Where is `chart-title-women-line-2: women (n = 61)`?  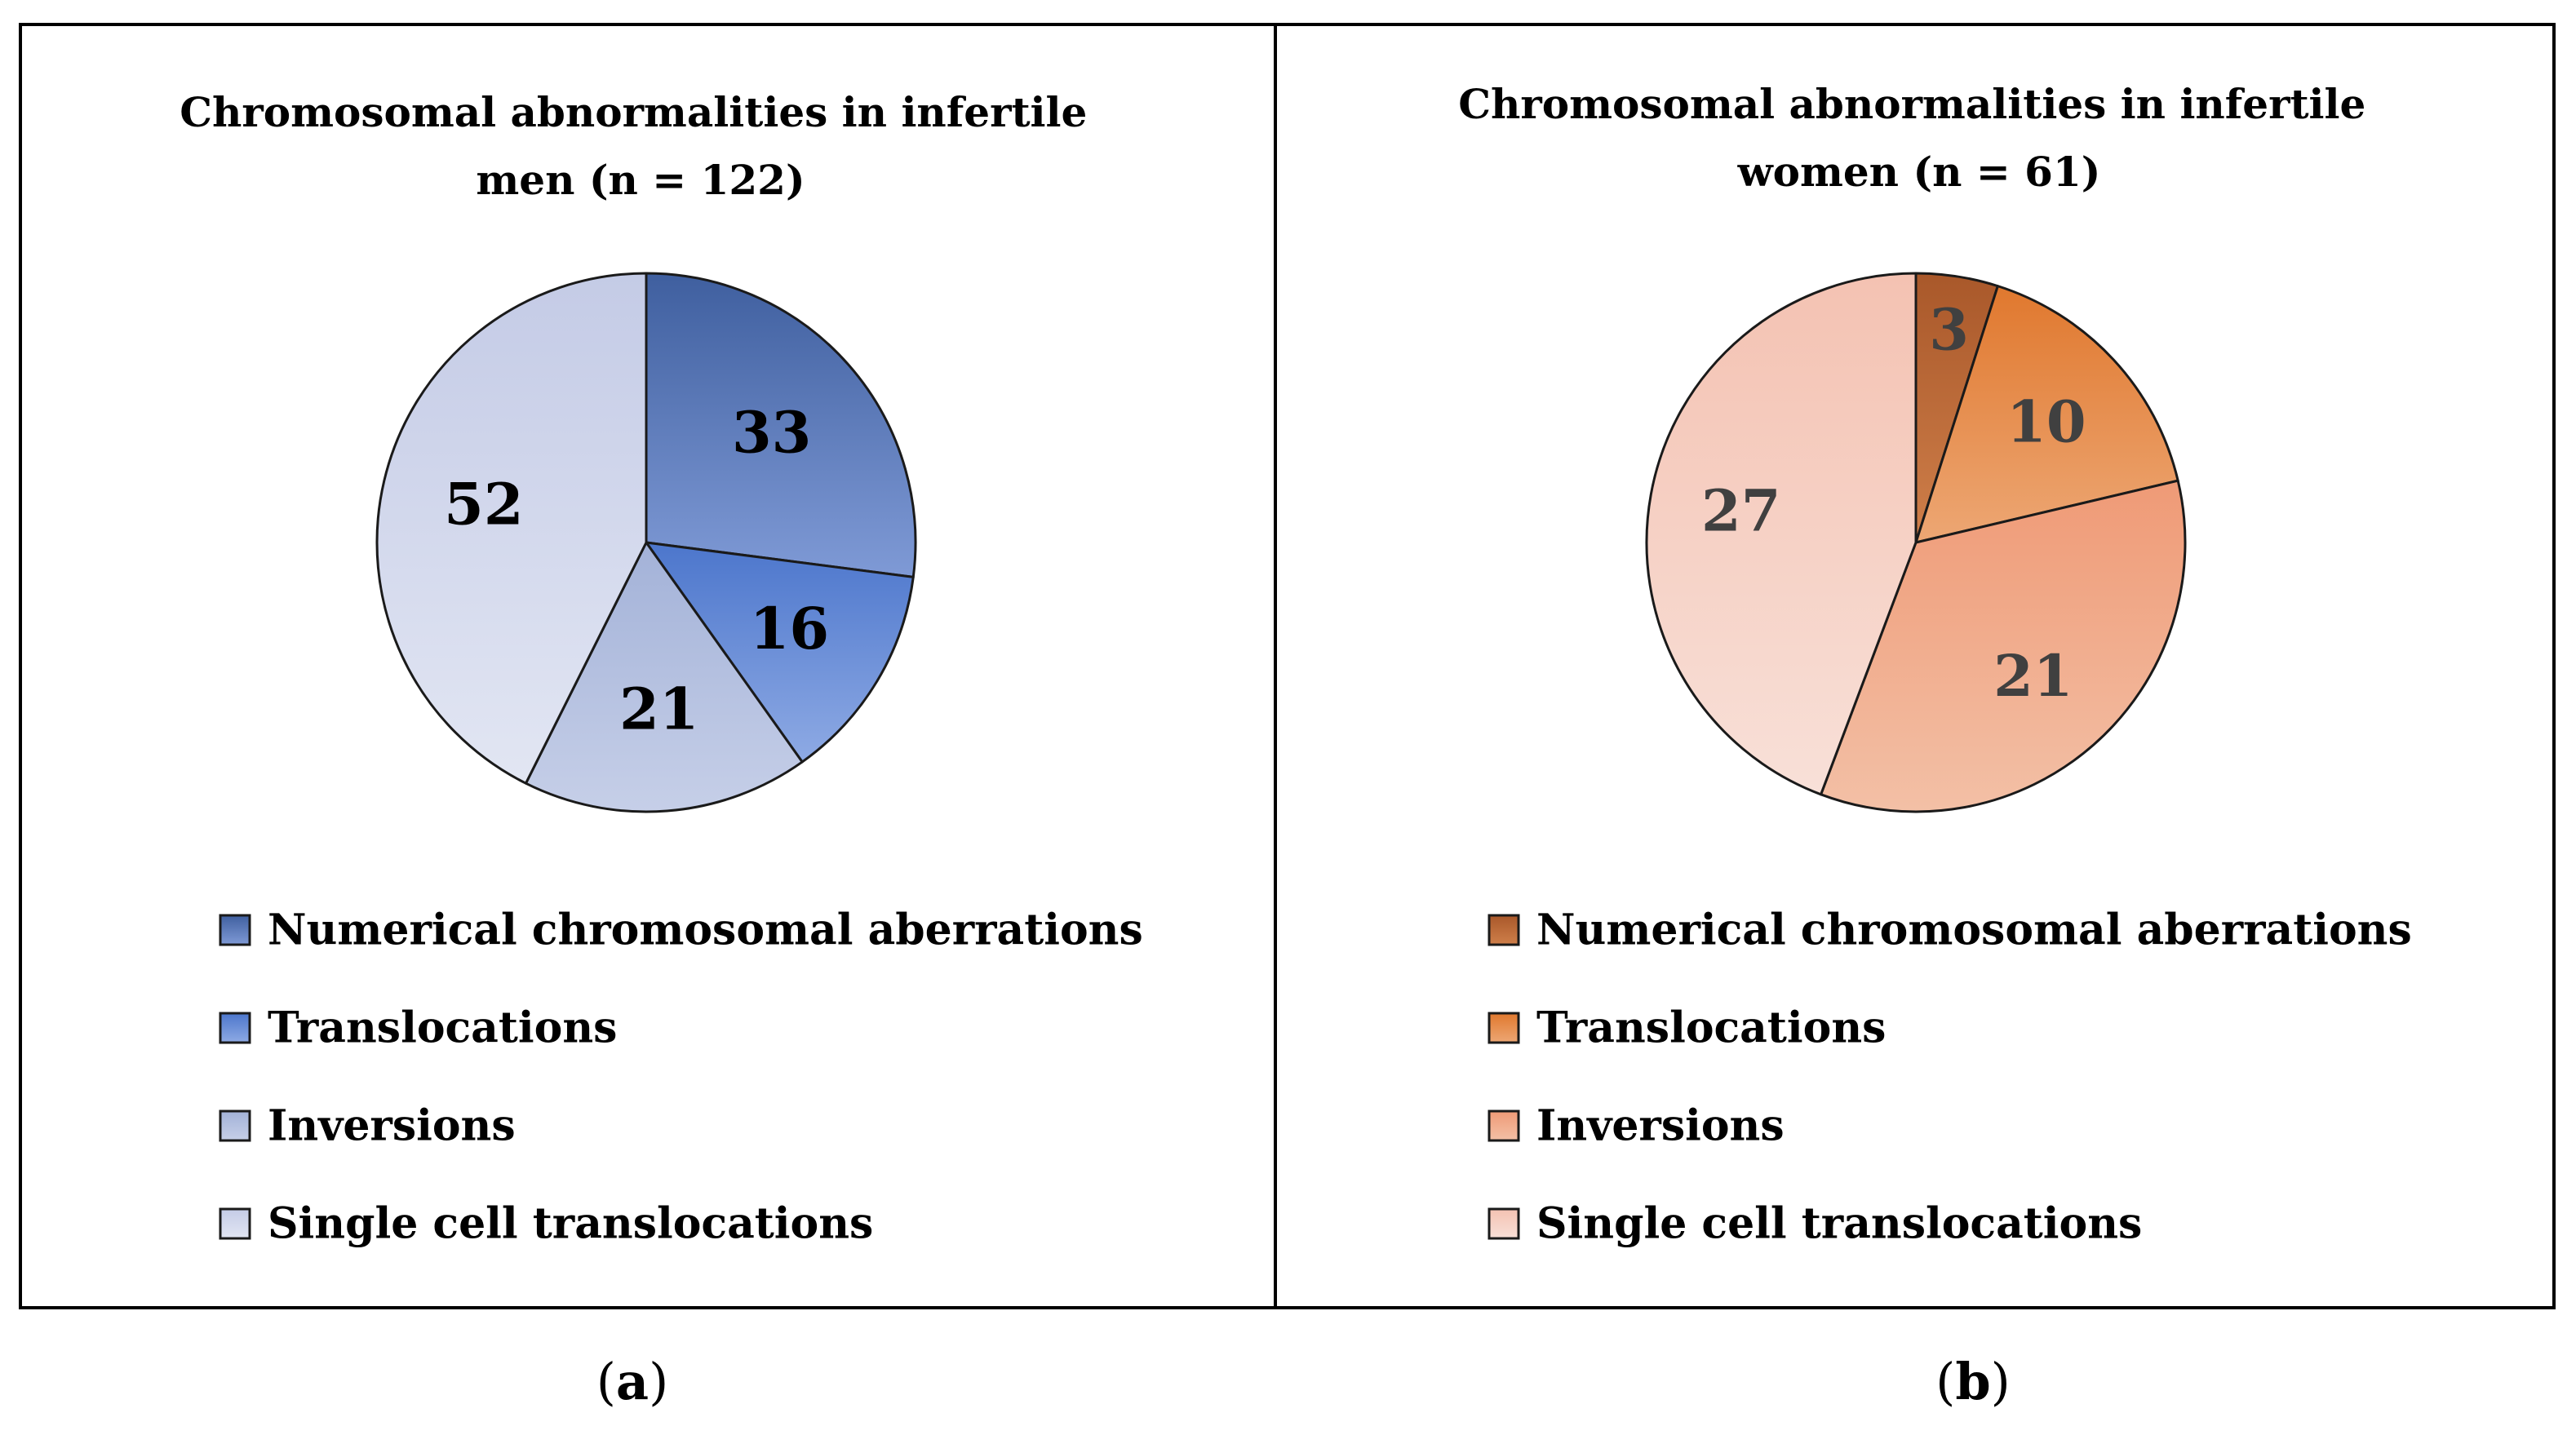
chart-title-women-line-2: women (n = 61) is located at coordinates (1919, 172).